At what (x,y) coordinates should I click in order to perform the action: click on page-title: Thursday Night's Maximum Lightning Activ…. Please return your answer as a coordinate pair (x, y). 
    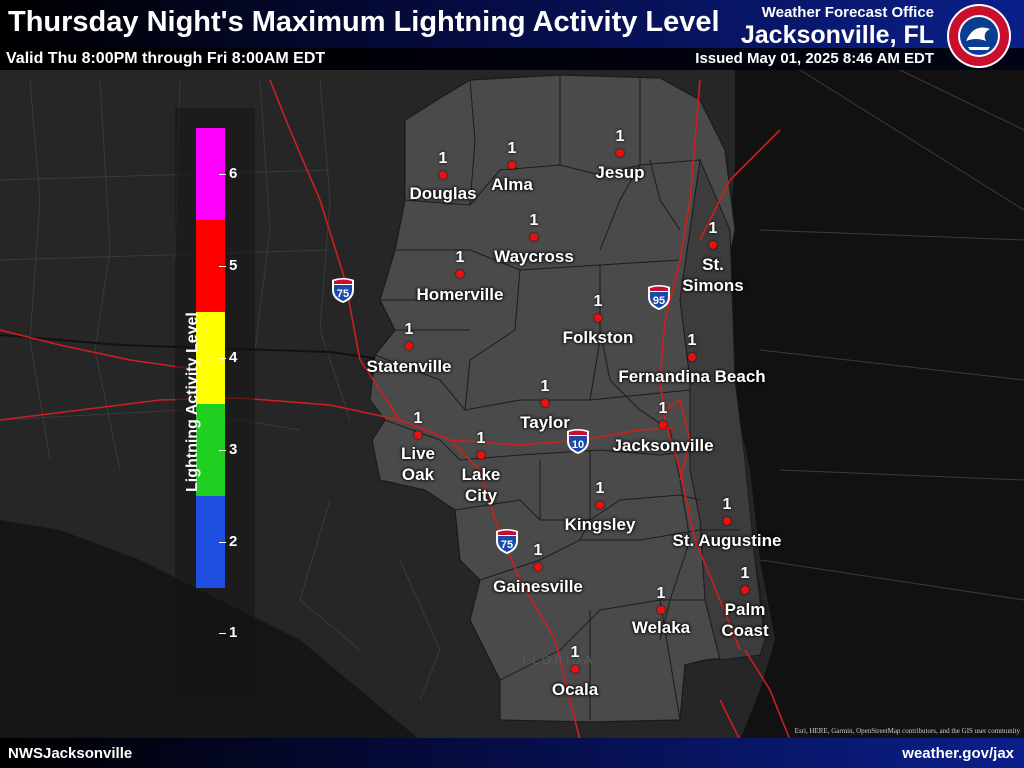
    Looking at the image, I should click on (364, 22).